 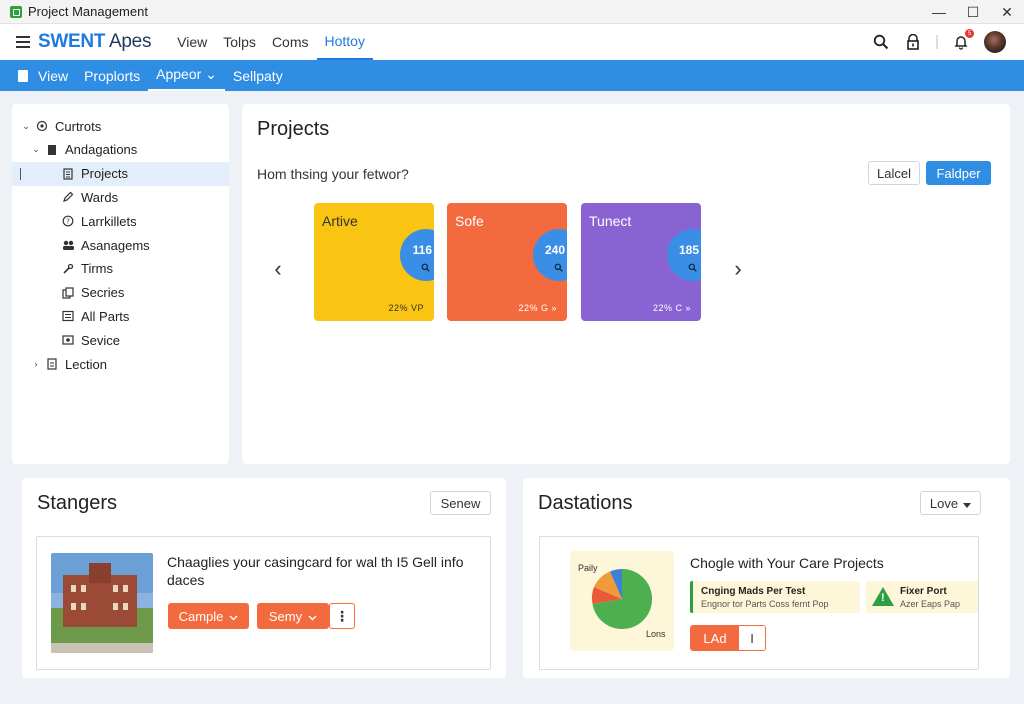 What do you see at coordinates (120, 340) in the screenshot?
I see `sidebar-item-sevice: Sevice` at bounding box center [120, 340].